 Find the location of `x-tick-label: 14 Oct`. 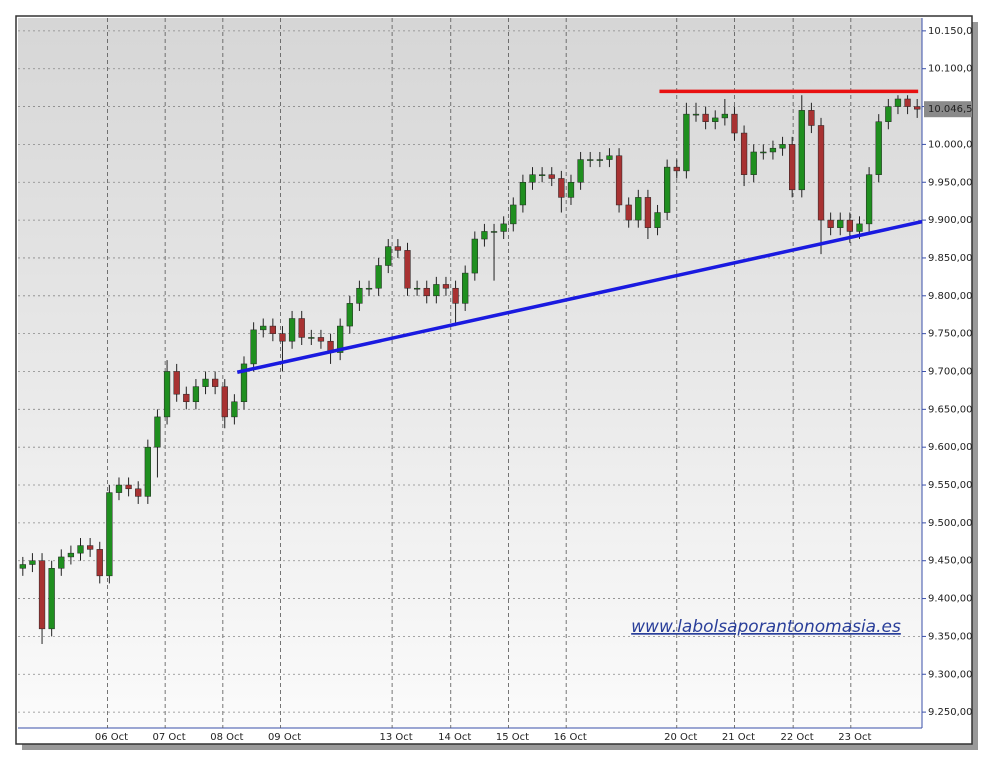

x-tick-label: 14 Oct is located at coordinates (454, 737).